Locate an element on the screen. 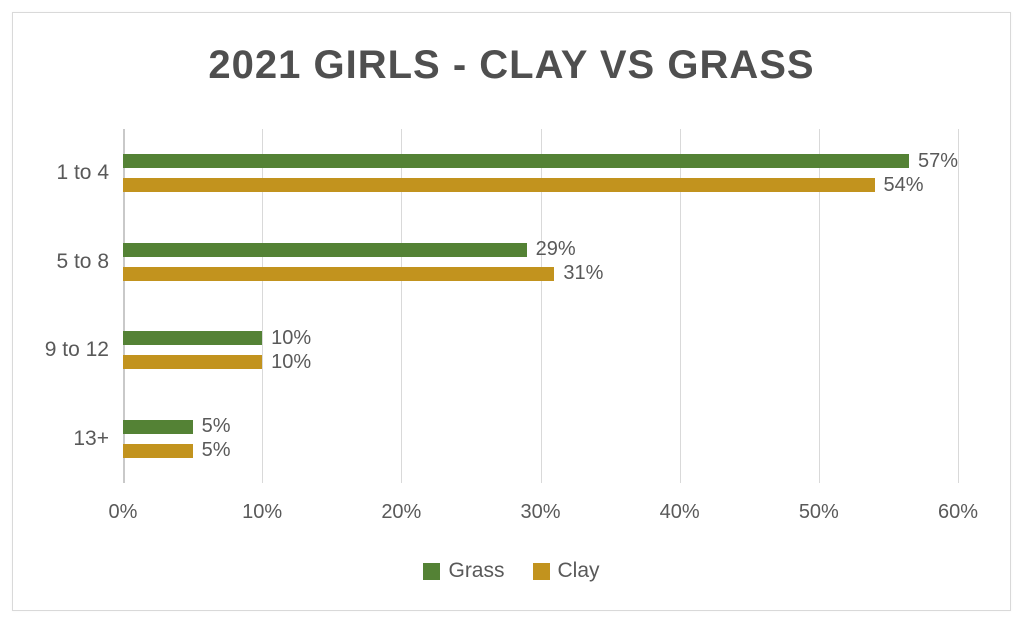 The width and height of the screenshot is (1024, 623). x-tick-label: 20% is located at coordinates (401, 512).